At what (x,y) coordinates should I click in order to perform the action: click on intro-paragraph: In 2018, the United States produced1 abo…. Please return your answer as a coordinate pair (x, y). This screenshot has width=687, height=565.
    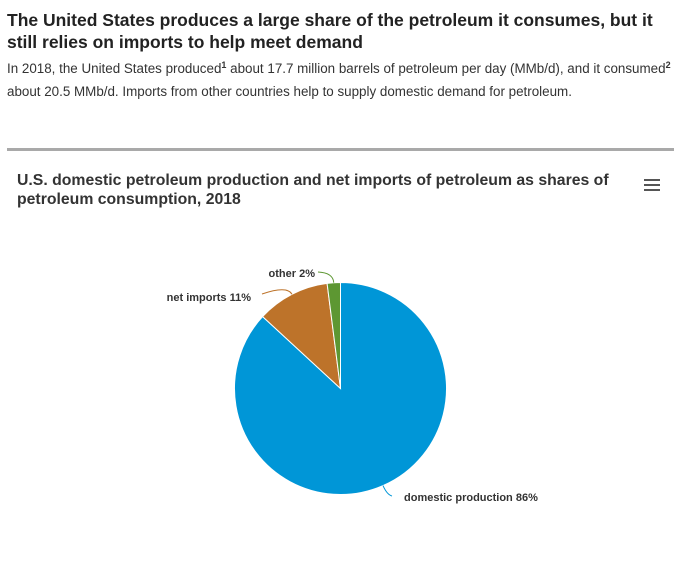
    Looking at the image, I should click on (343, 80).